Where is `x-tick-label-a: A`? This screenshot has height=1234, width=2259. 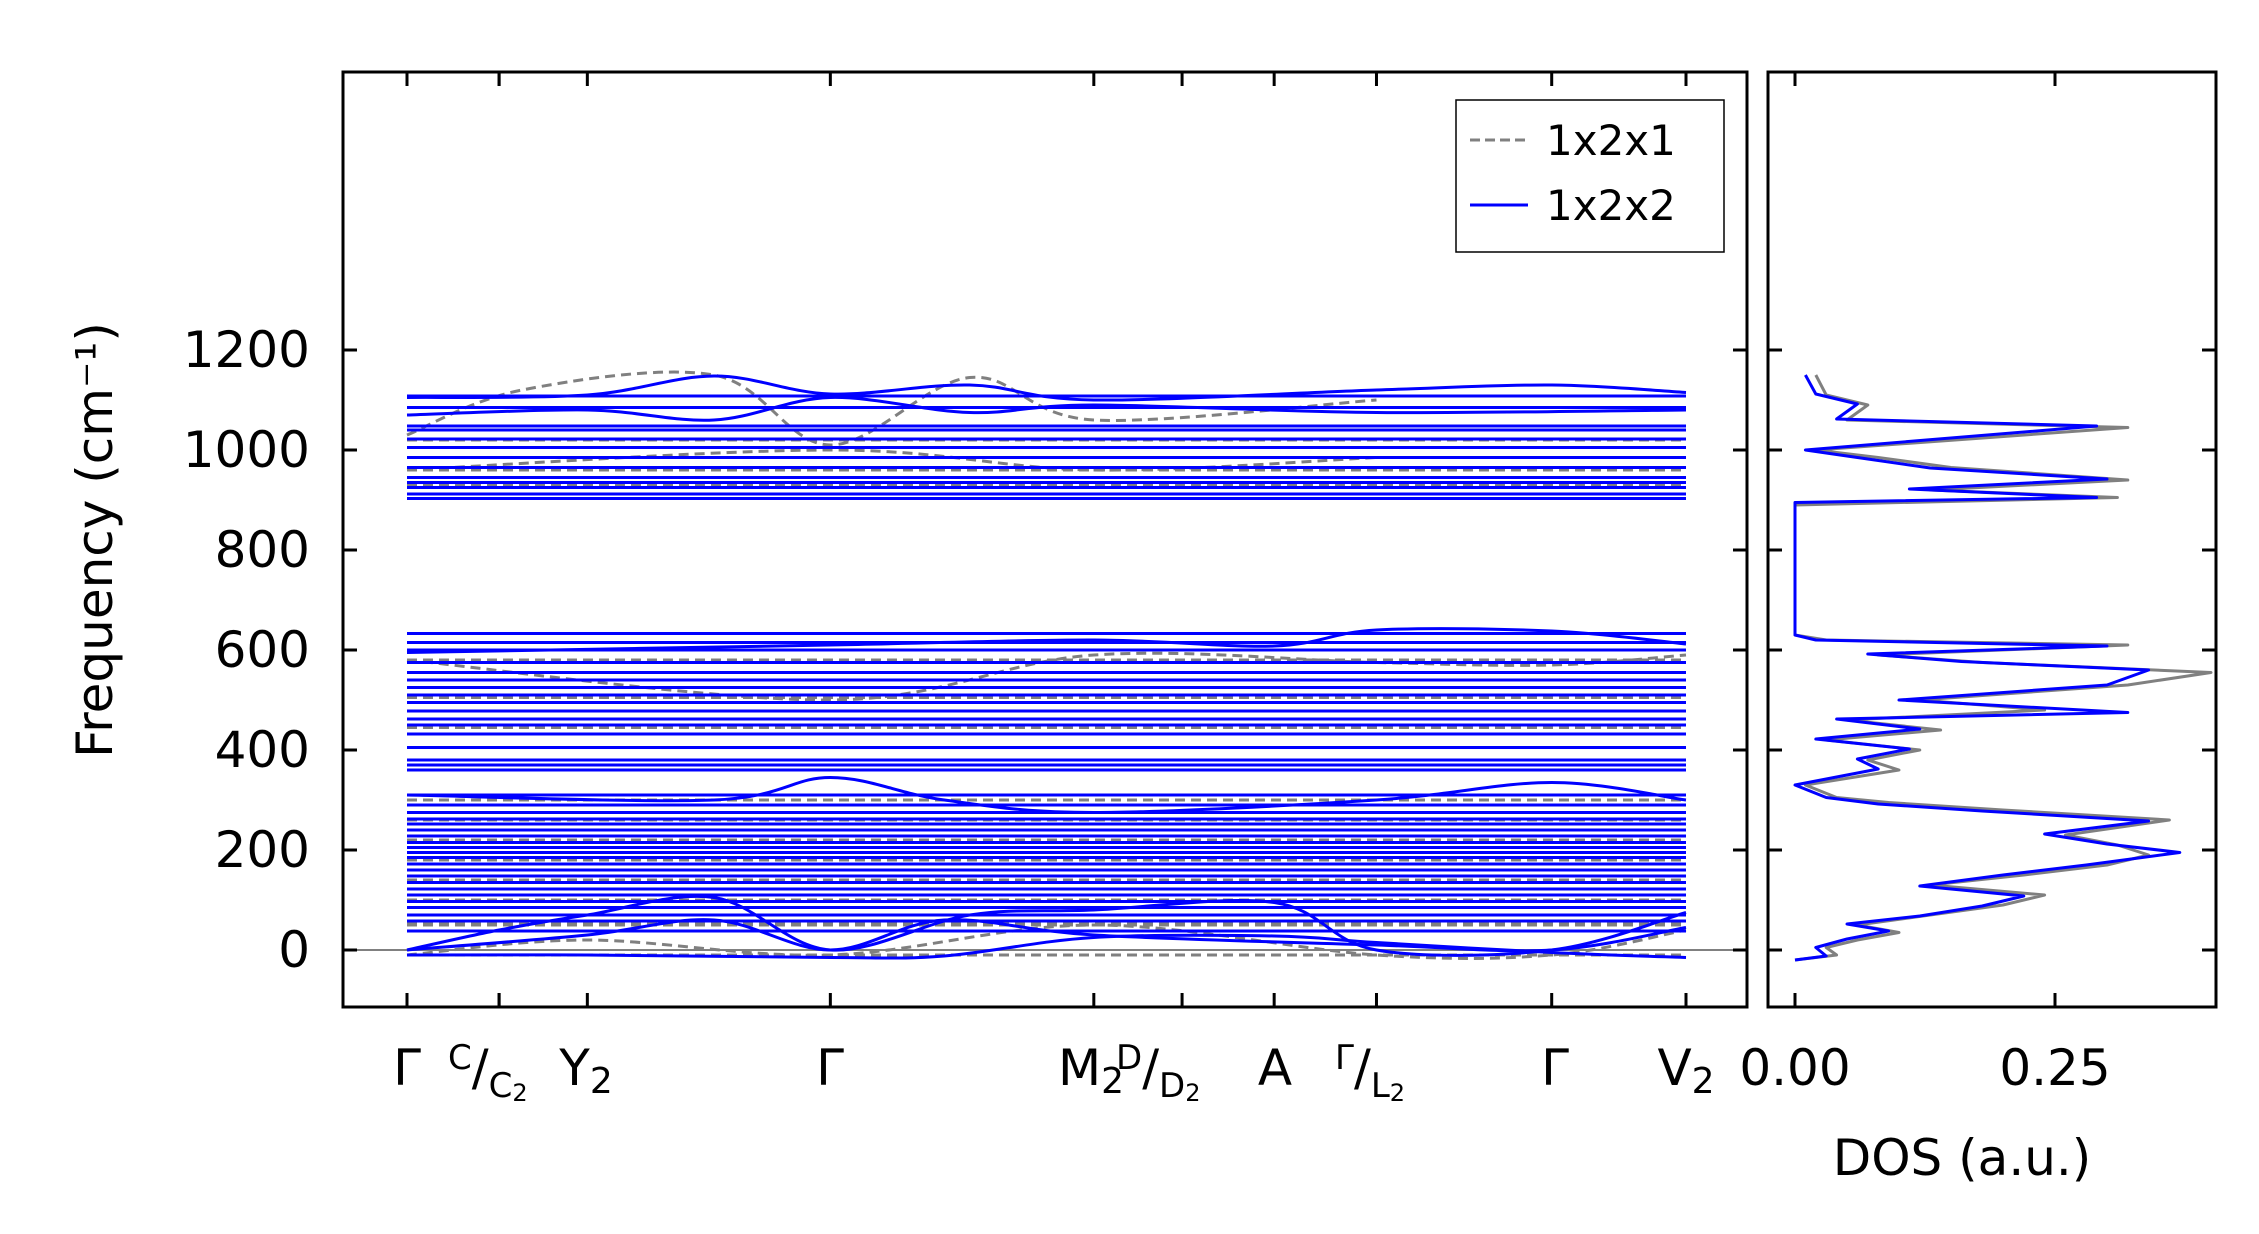 x-tick-label-a: A is located at coordinates (1275, 1068).